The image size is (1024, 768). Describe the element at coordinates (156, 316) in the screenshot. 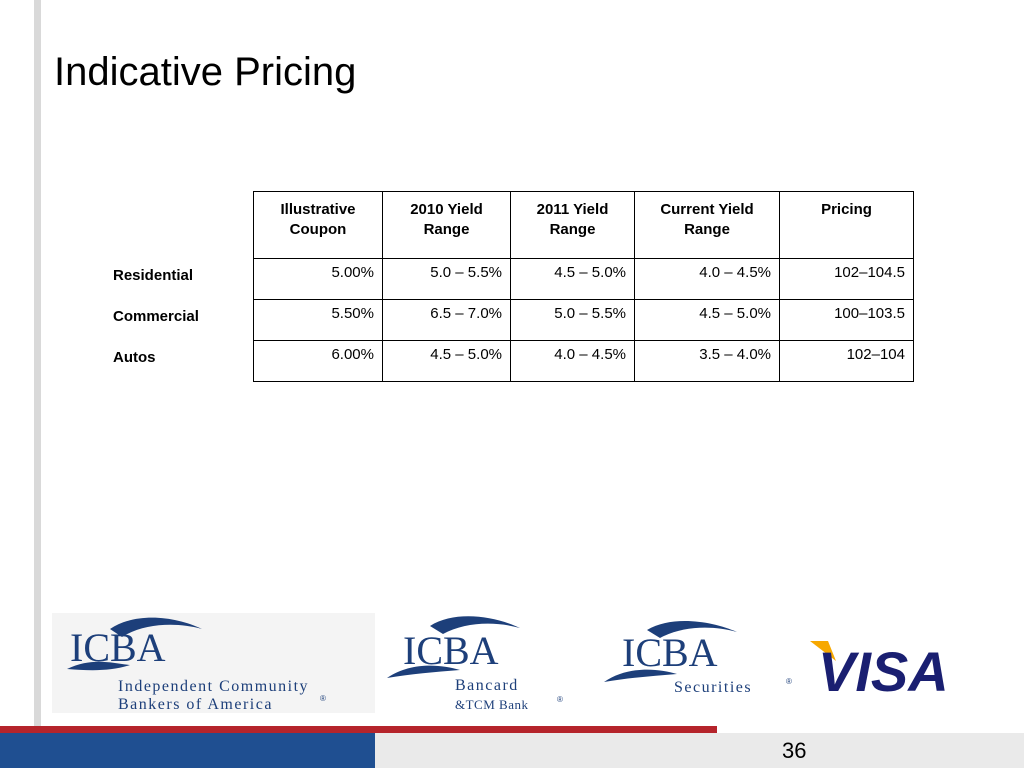

I see `row-label-commercial: Commercial` at that location.